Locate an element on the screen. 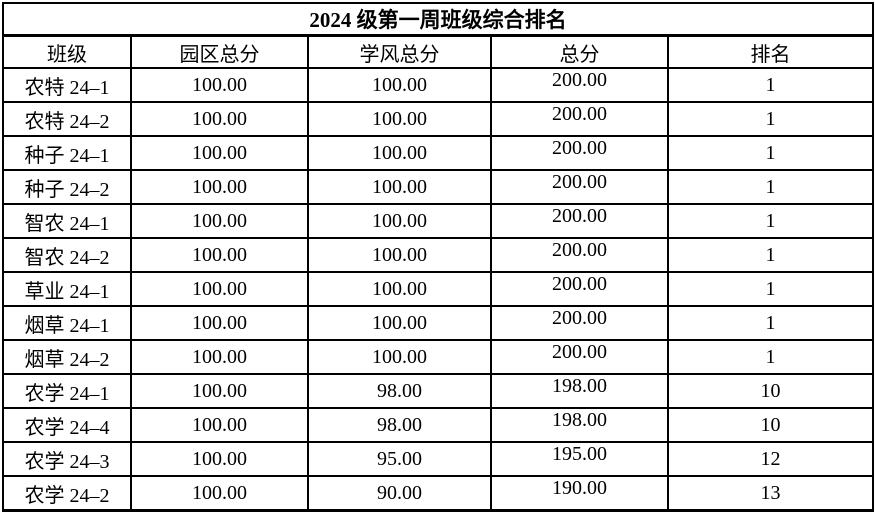 The height and width of the screenshot is (527, 875). table-row: 农学 24–2 100.00 90.00 190.00 13 is located at coordinates (438, 493).